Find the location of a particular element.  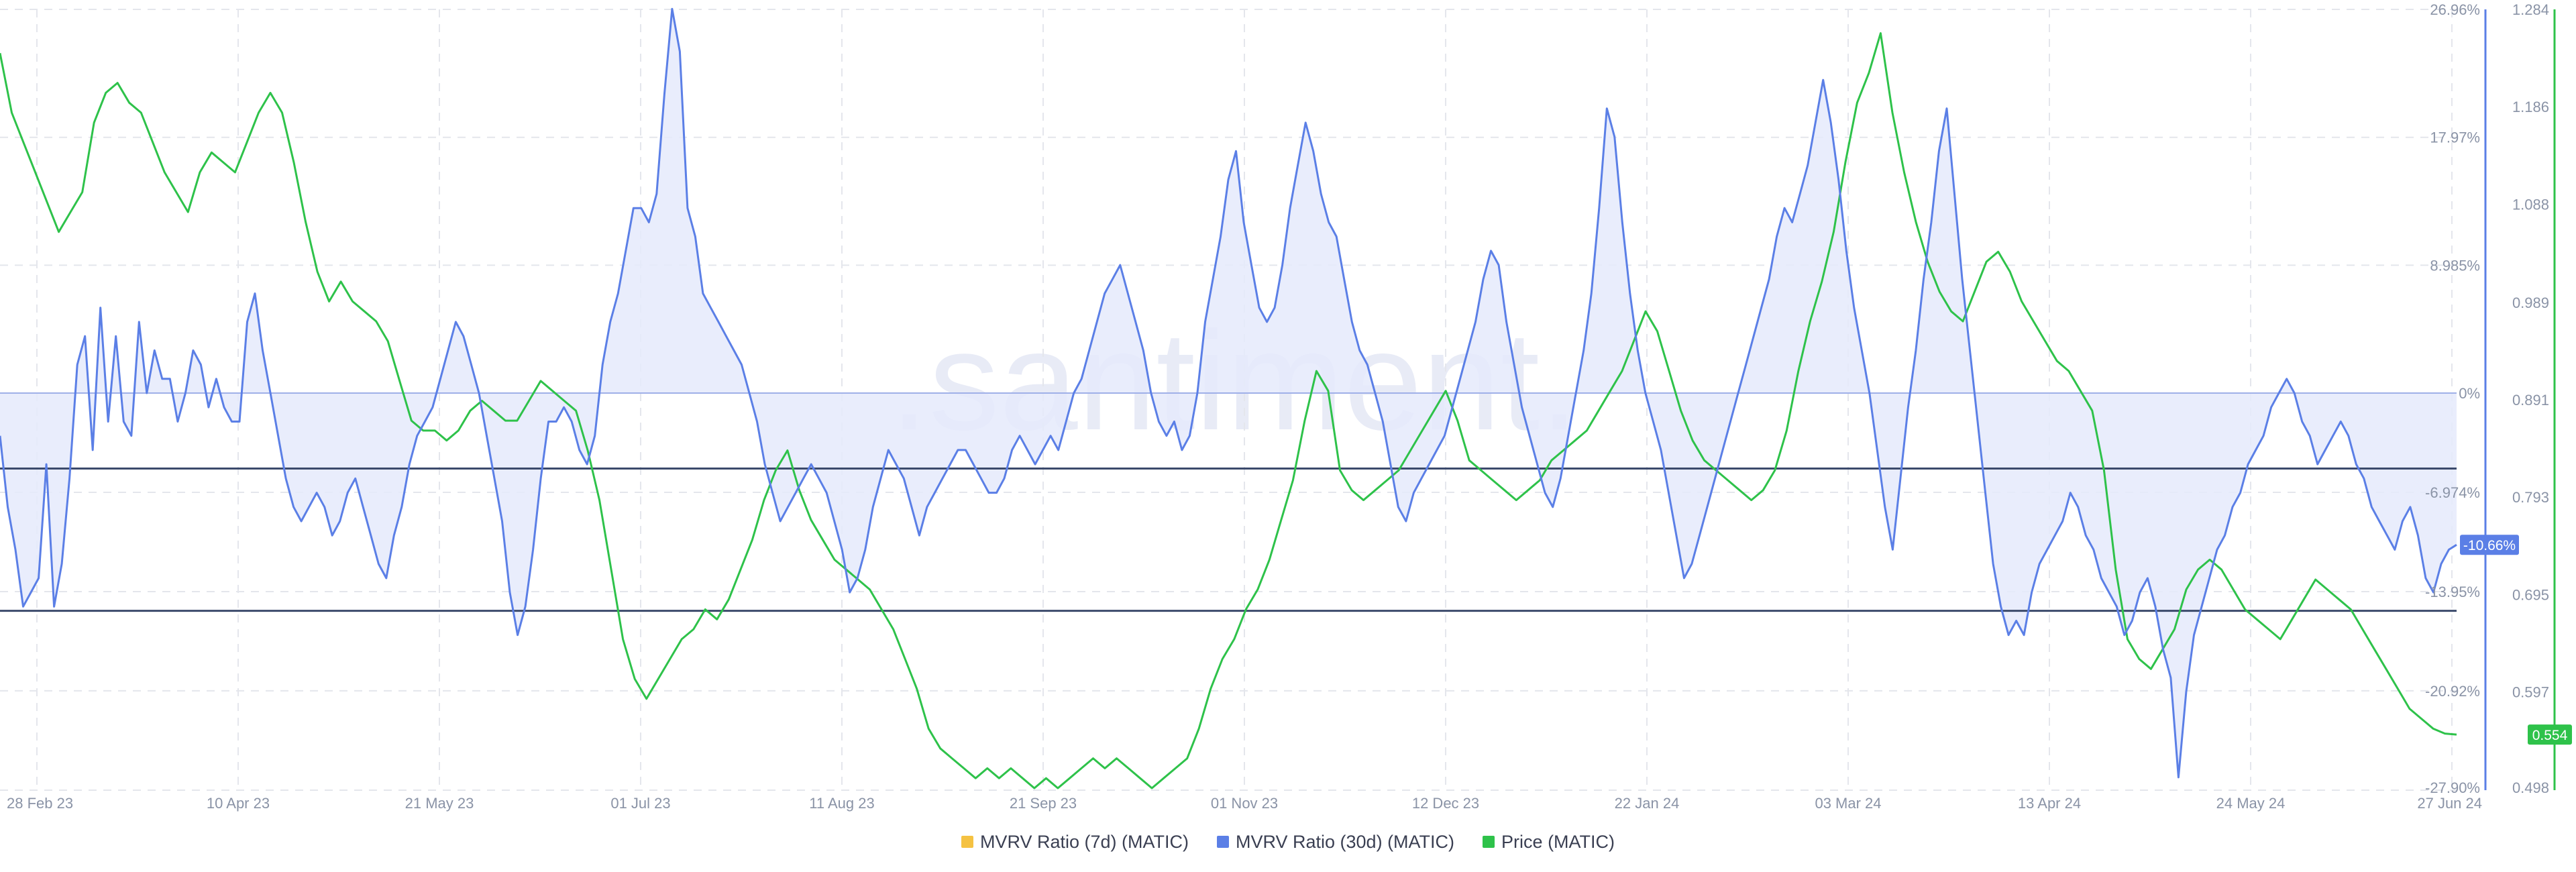

legend-swatch-price is located at coordinates (1489, 842).